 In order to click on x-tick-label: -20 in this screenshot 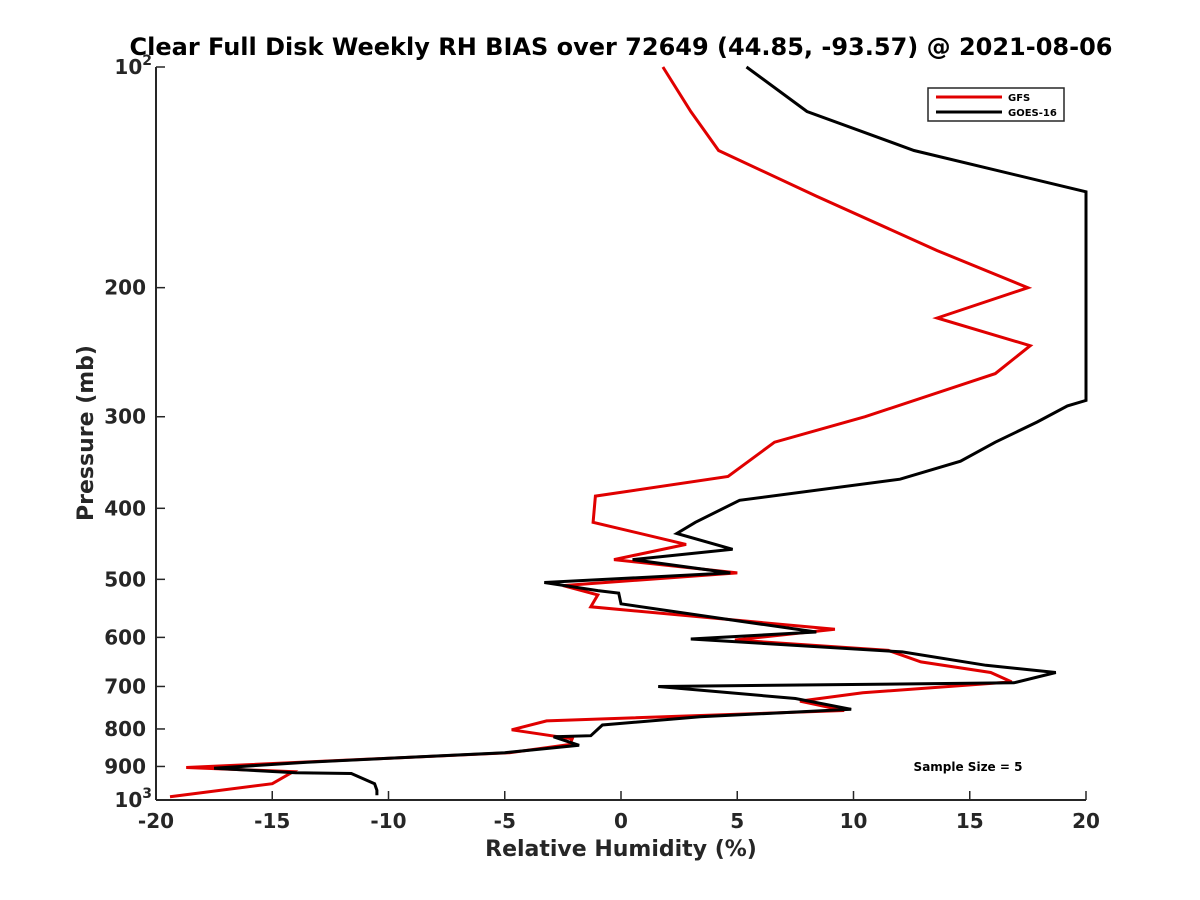, I will do `click(156, 821)`.